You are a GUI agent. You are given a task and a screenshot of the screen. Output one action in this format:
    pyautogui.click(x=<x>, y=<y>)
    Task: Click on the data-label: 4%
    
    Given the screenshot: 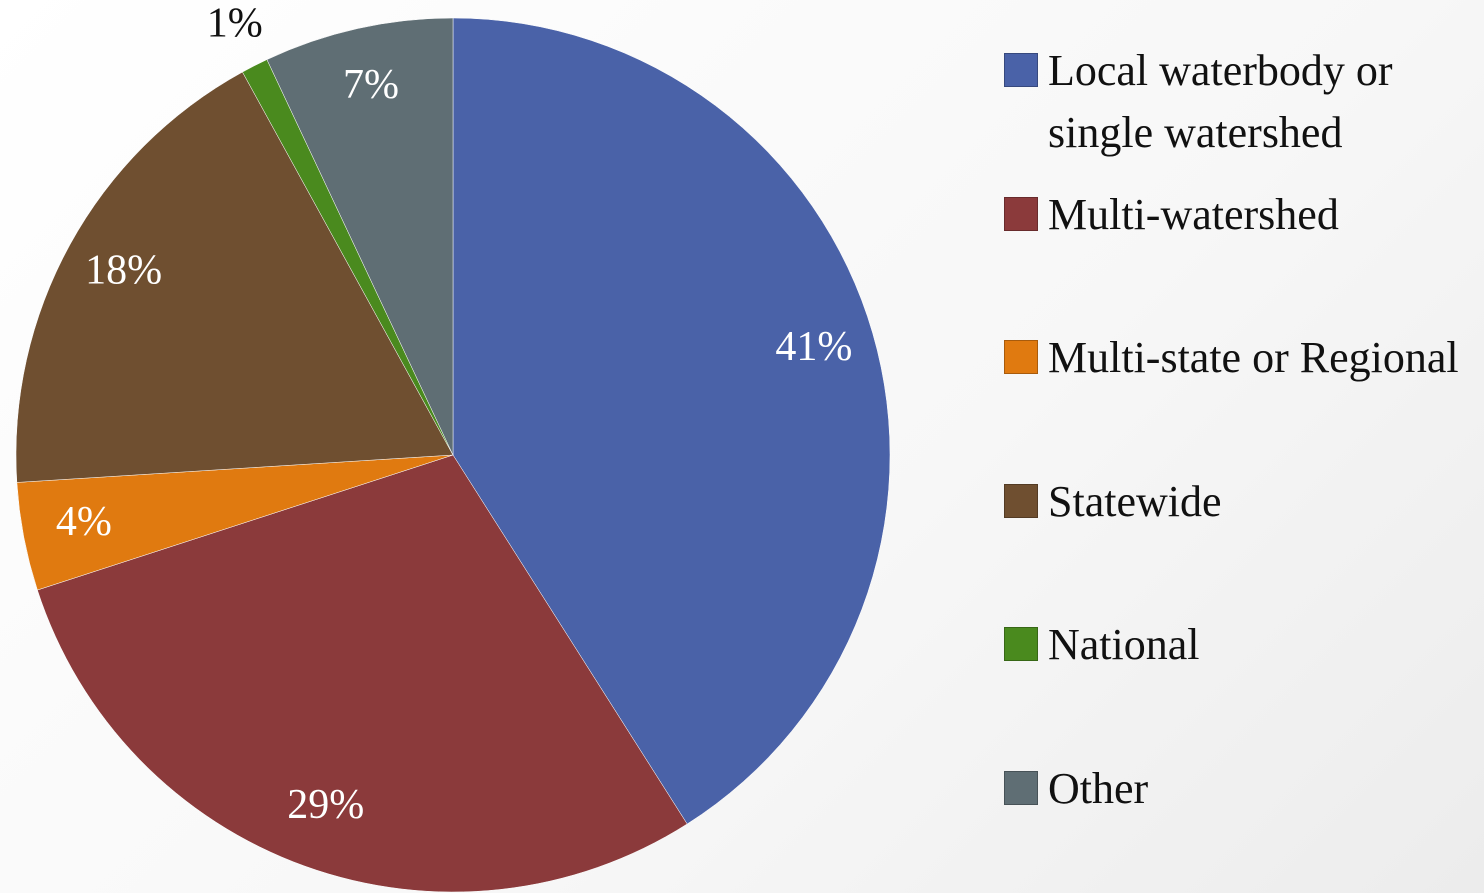 What is the action you would take?
    pyautogui.click(x=84, y=522)
    